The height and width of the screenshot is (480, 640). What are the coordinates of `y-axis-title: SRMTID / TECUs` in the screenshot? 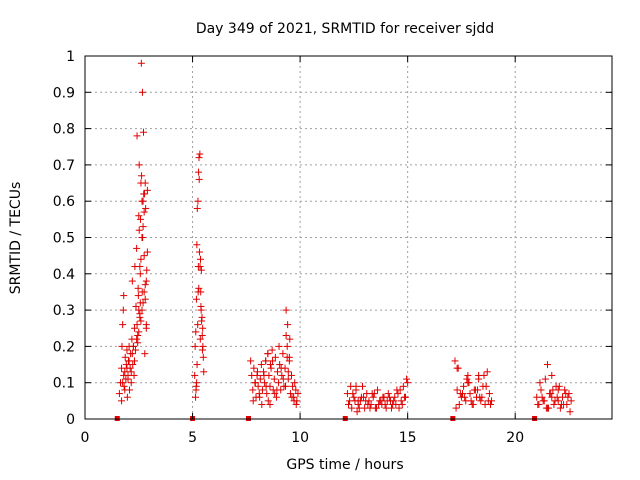 It's located at (16, 238).